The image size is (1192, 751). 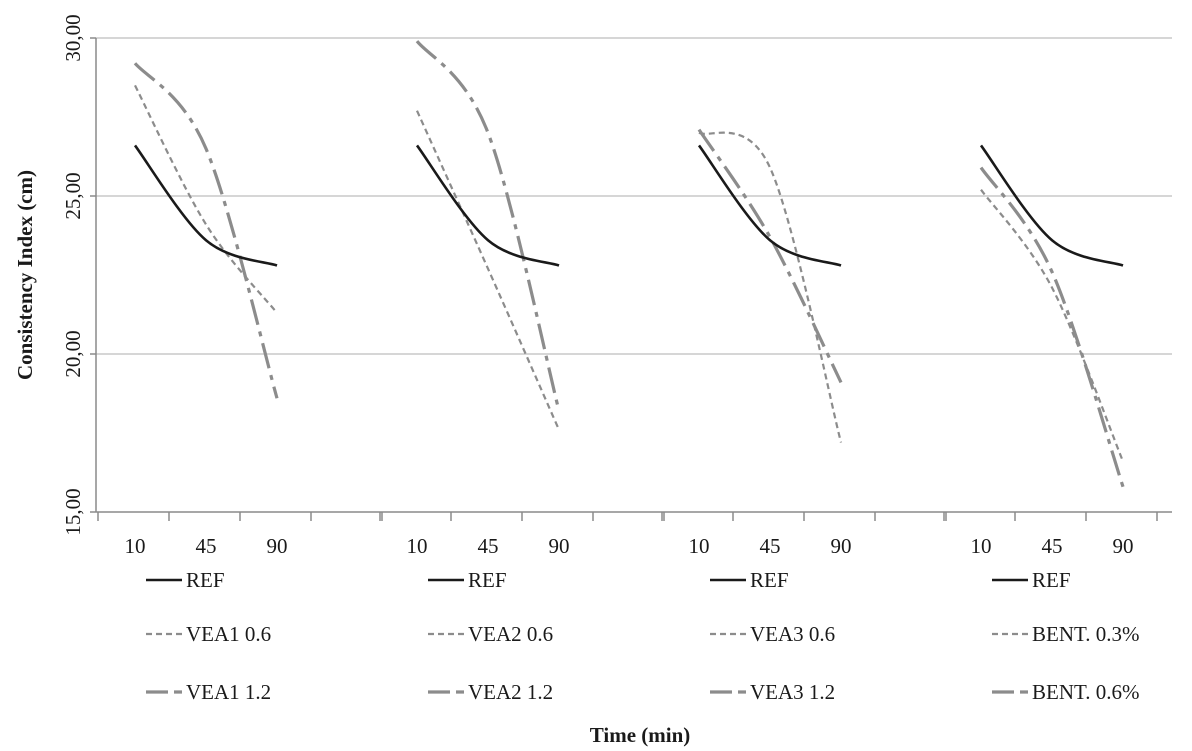 I want to click on legend-label: BENT. 0.6%, so click(x=1086, y=692).